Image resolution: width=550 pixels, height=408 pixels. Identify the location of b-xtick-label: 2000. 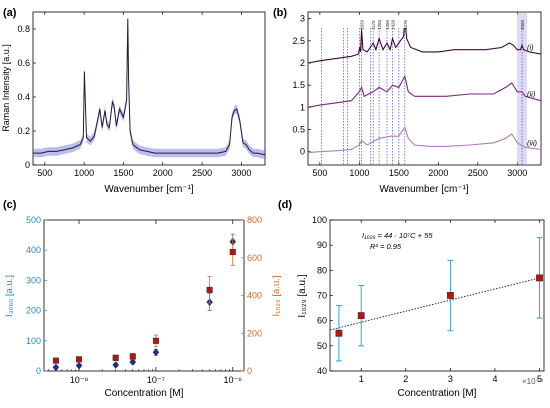
(438, 173).